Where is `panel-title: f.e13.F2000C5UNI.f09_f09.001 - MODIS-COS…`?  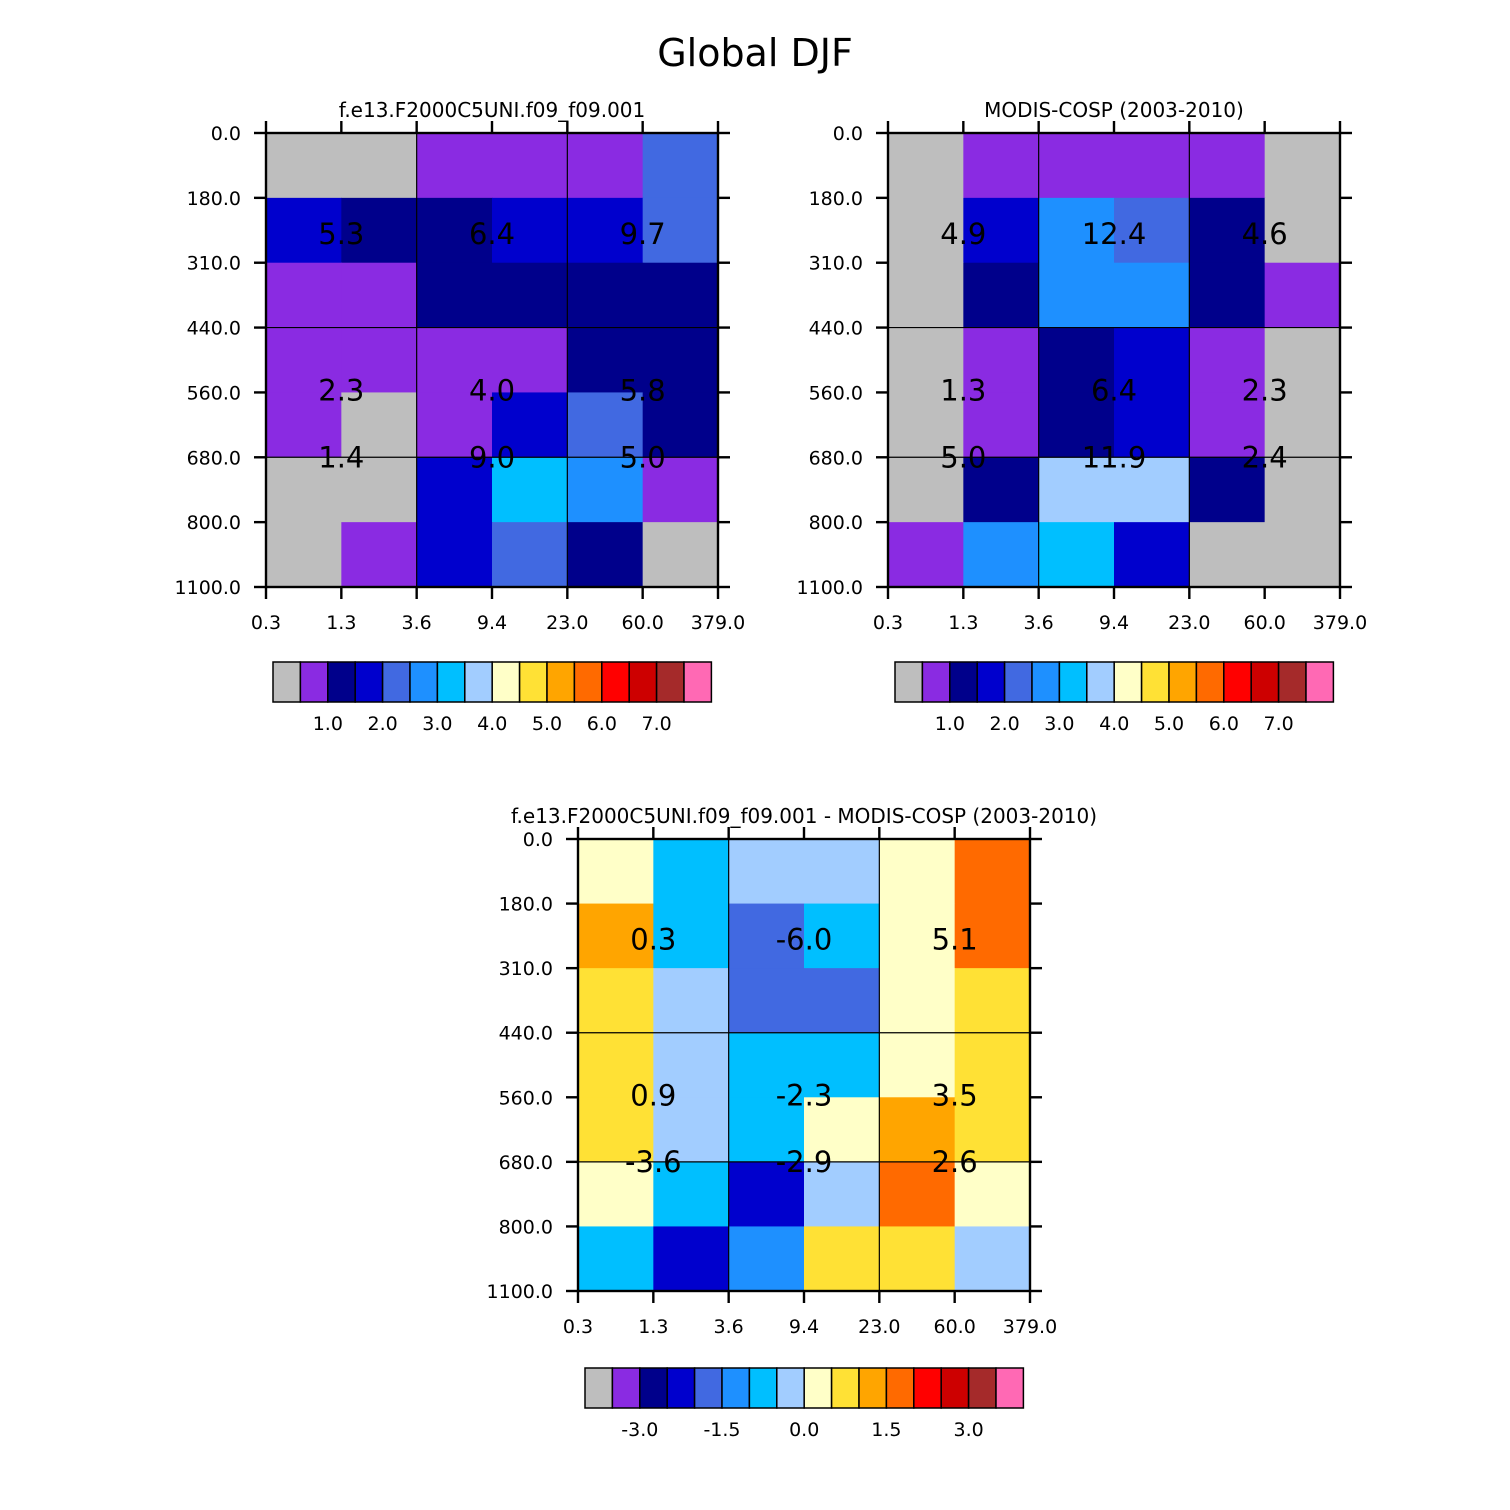 panel-title: f.e13.F2000C5UNI.f09_f09.001 - MODIS-COS… is located at coordinates (804, 816).